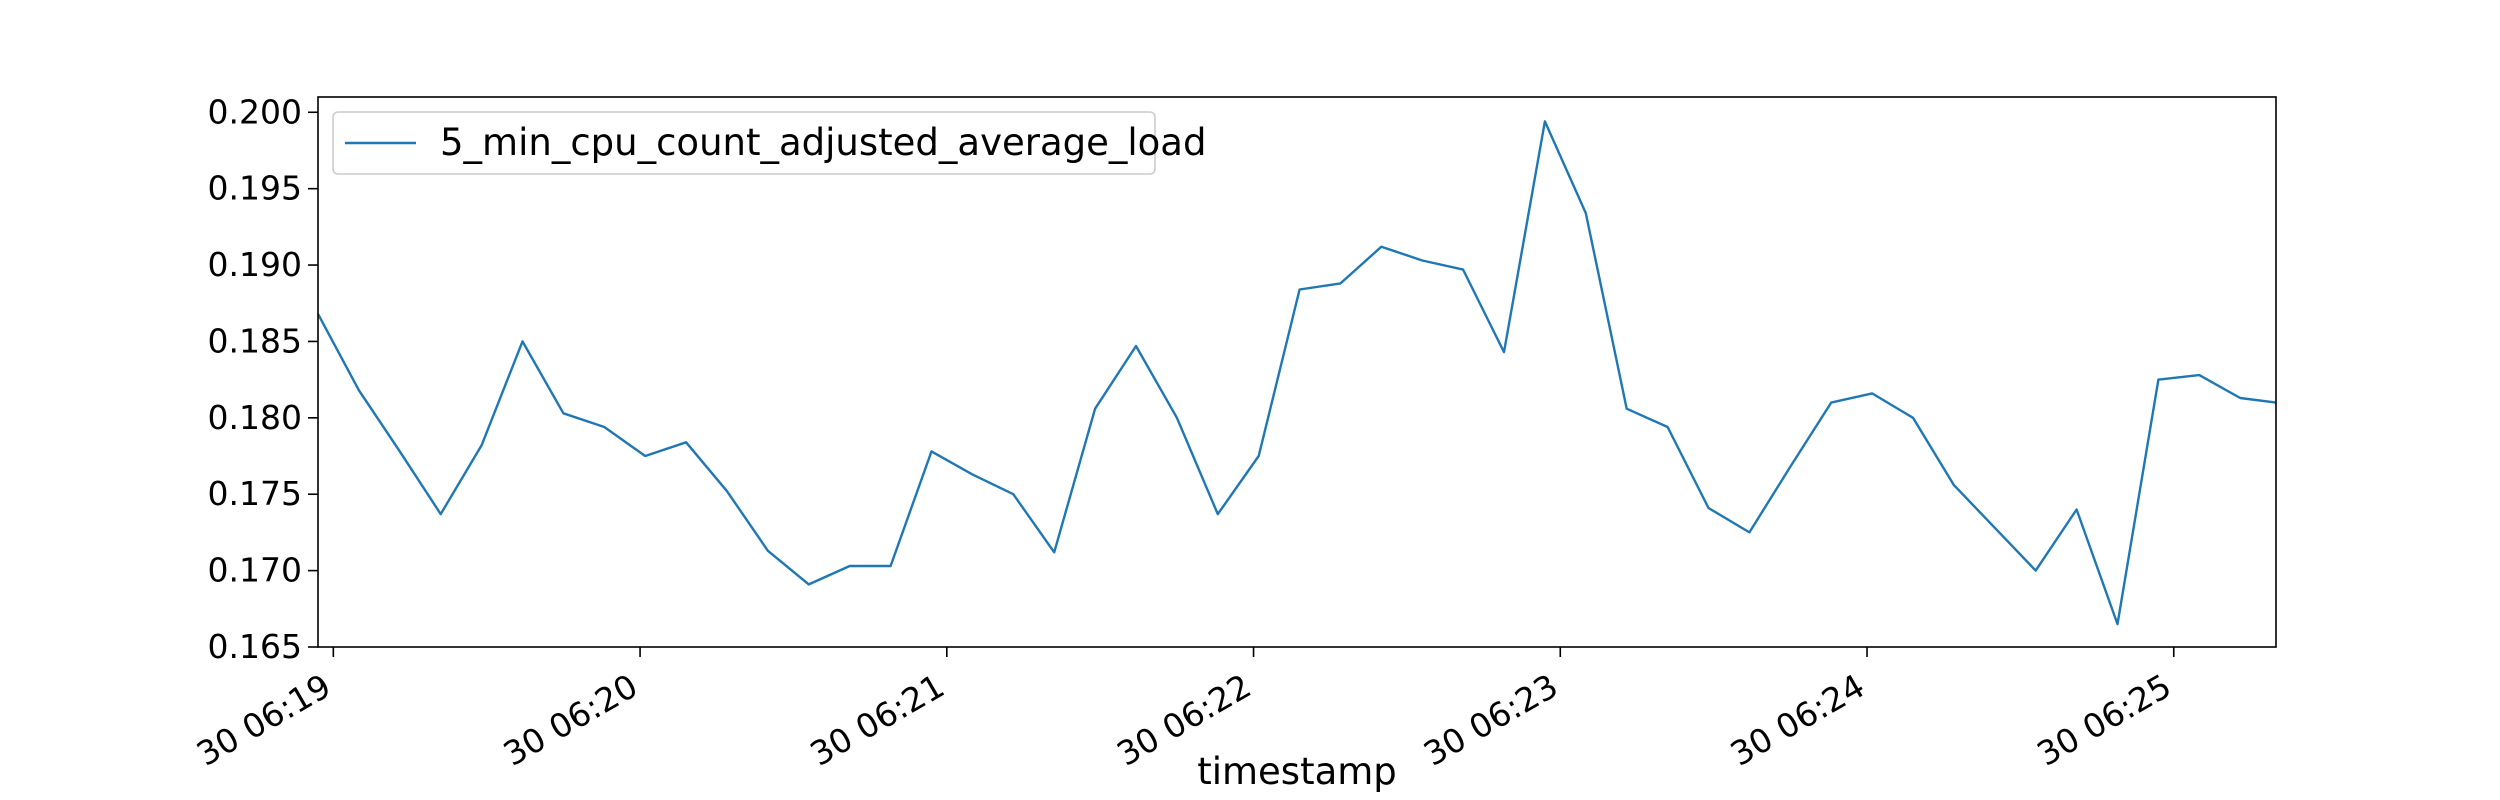 This screenshot has height=800, width=2500. What do you see at coordinates (2103, 720) in the screenshot?
I see `x-tick-label: 30 06:25` at bounding box center [2103, 720].